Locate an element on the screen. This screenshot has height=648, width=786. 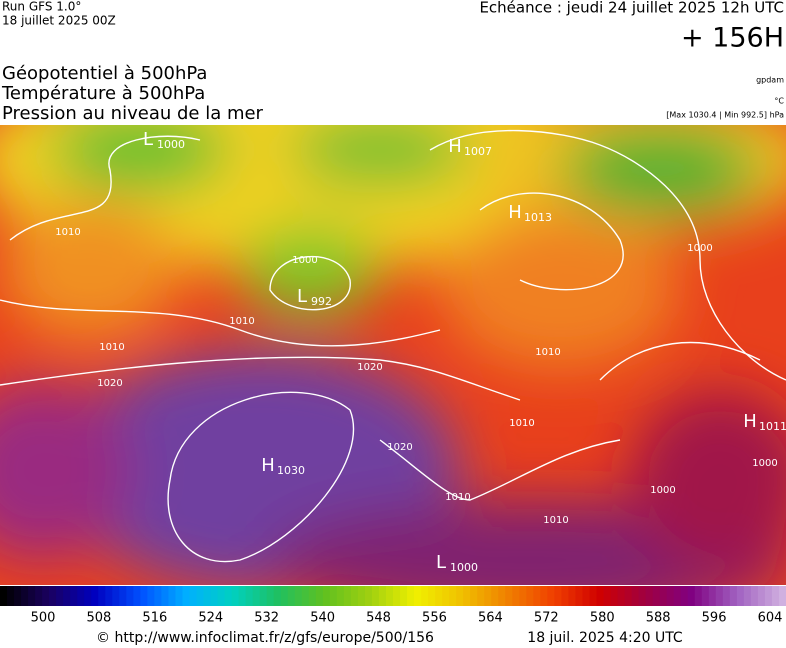
colorbar-label: 596 is located at coordinates (714, 618).